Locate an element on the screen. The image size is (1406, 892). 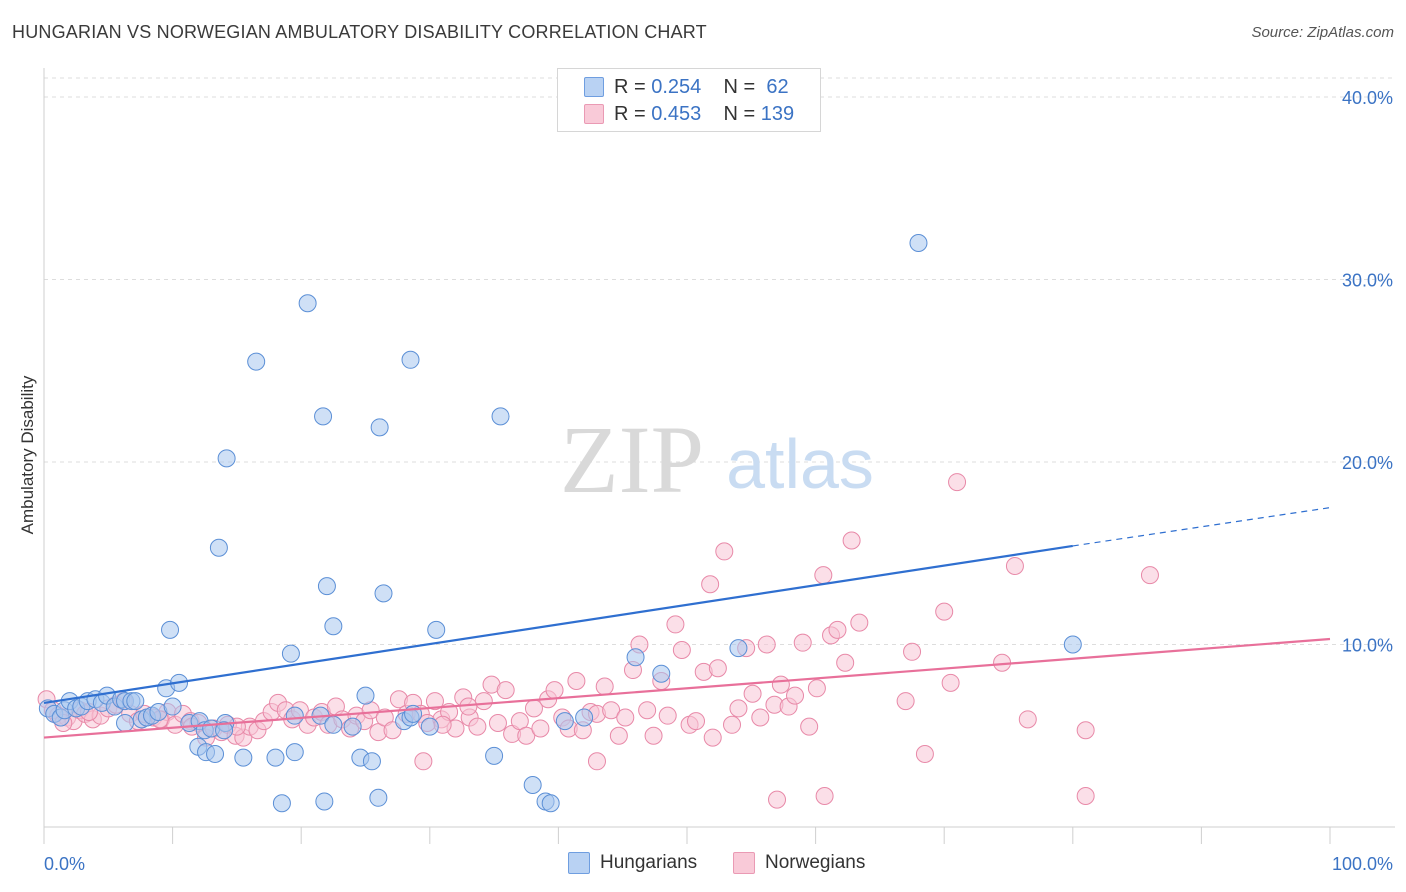
legend-swatch-norwegians is located at coordinates (744, 863).